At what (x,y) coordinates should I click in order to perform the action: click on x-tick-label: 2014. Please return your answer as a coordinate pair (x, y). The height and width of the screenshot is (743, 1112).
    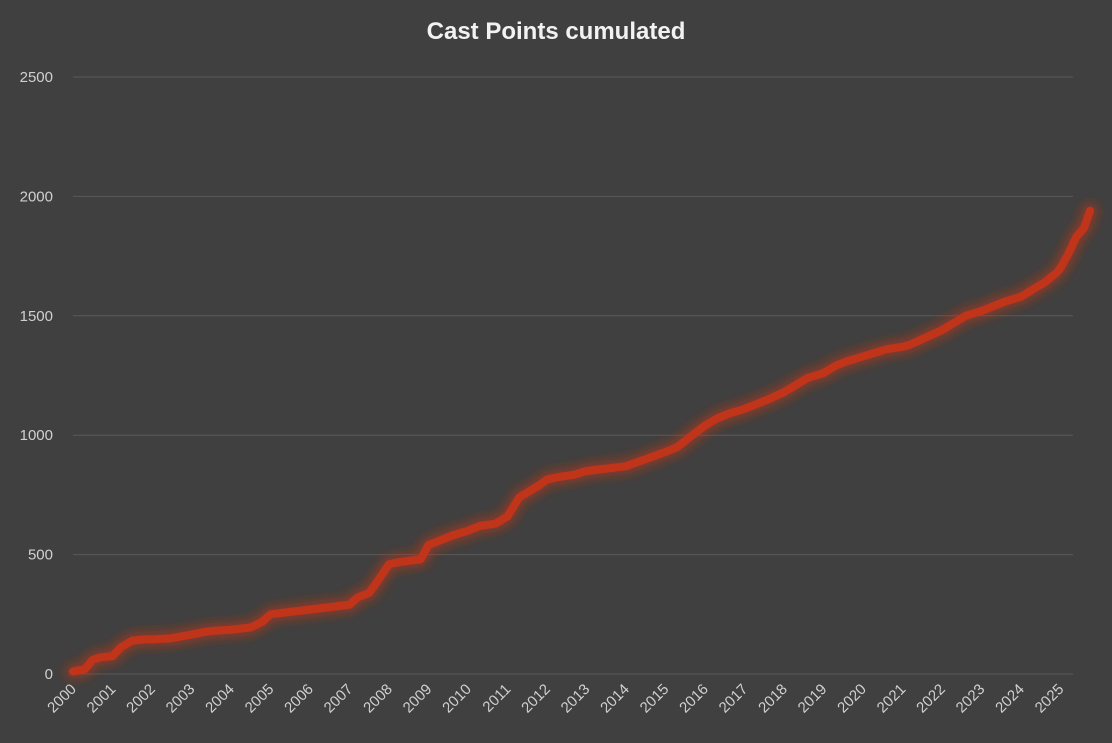
    Looking at the image, I should click on (615, 699).